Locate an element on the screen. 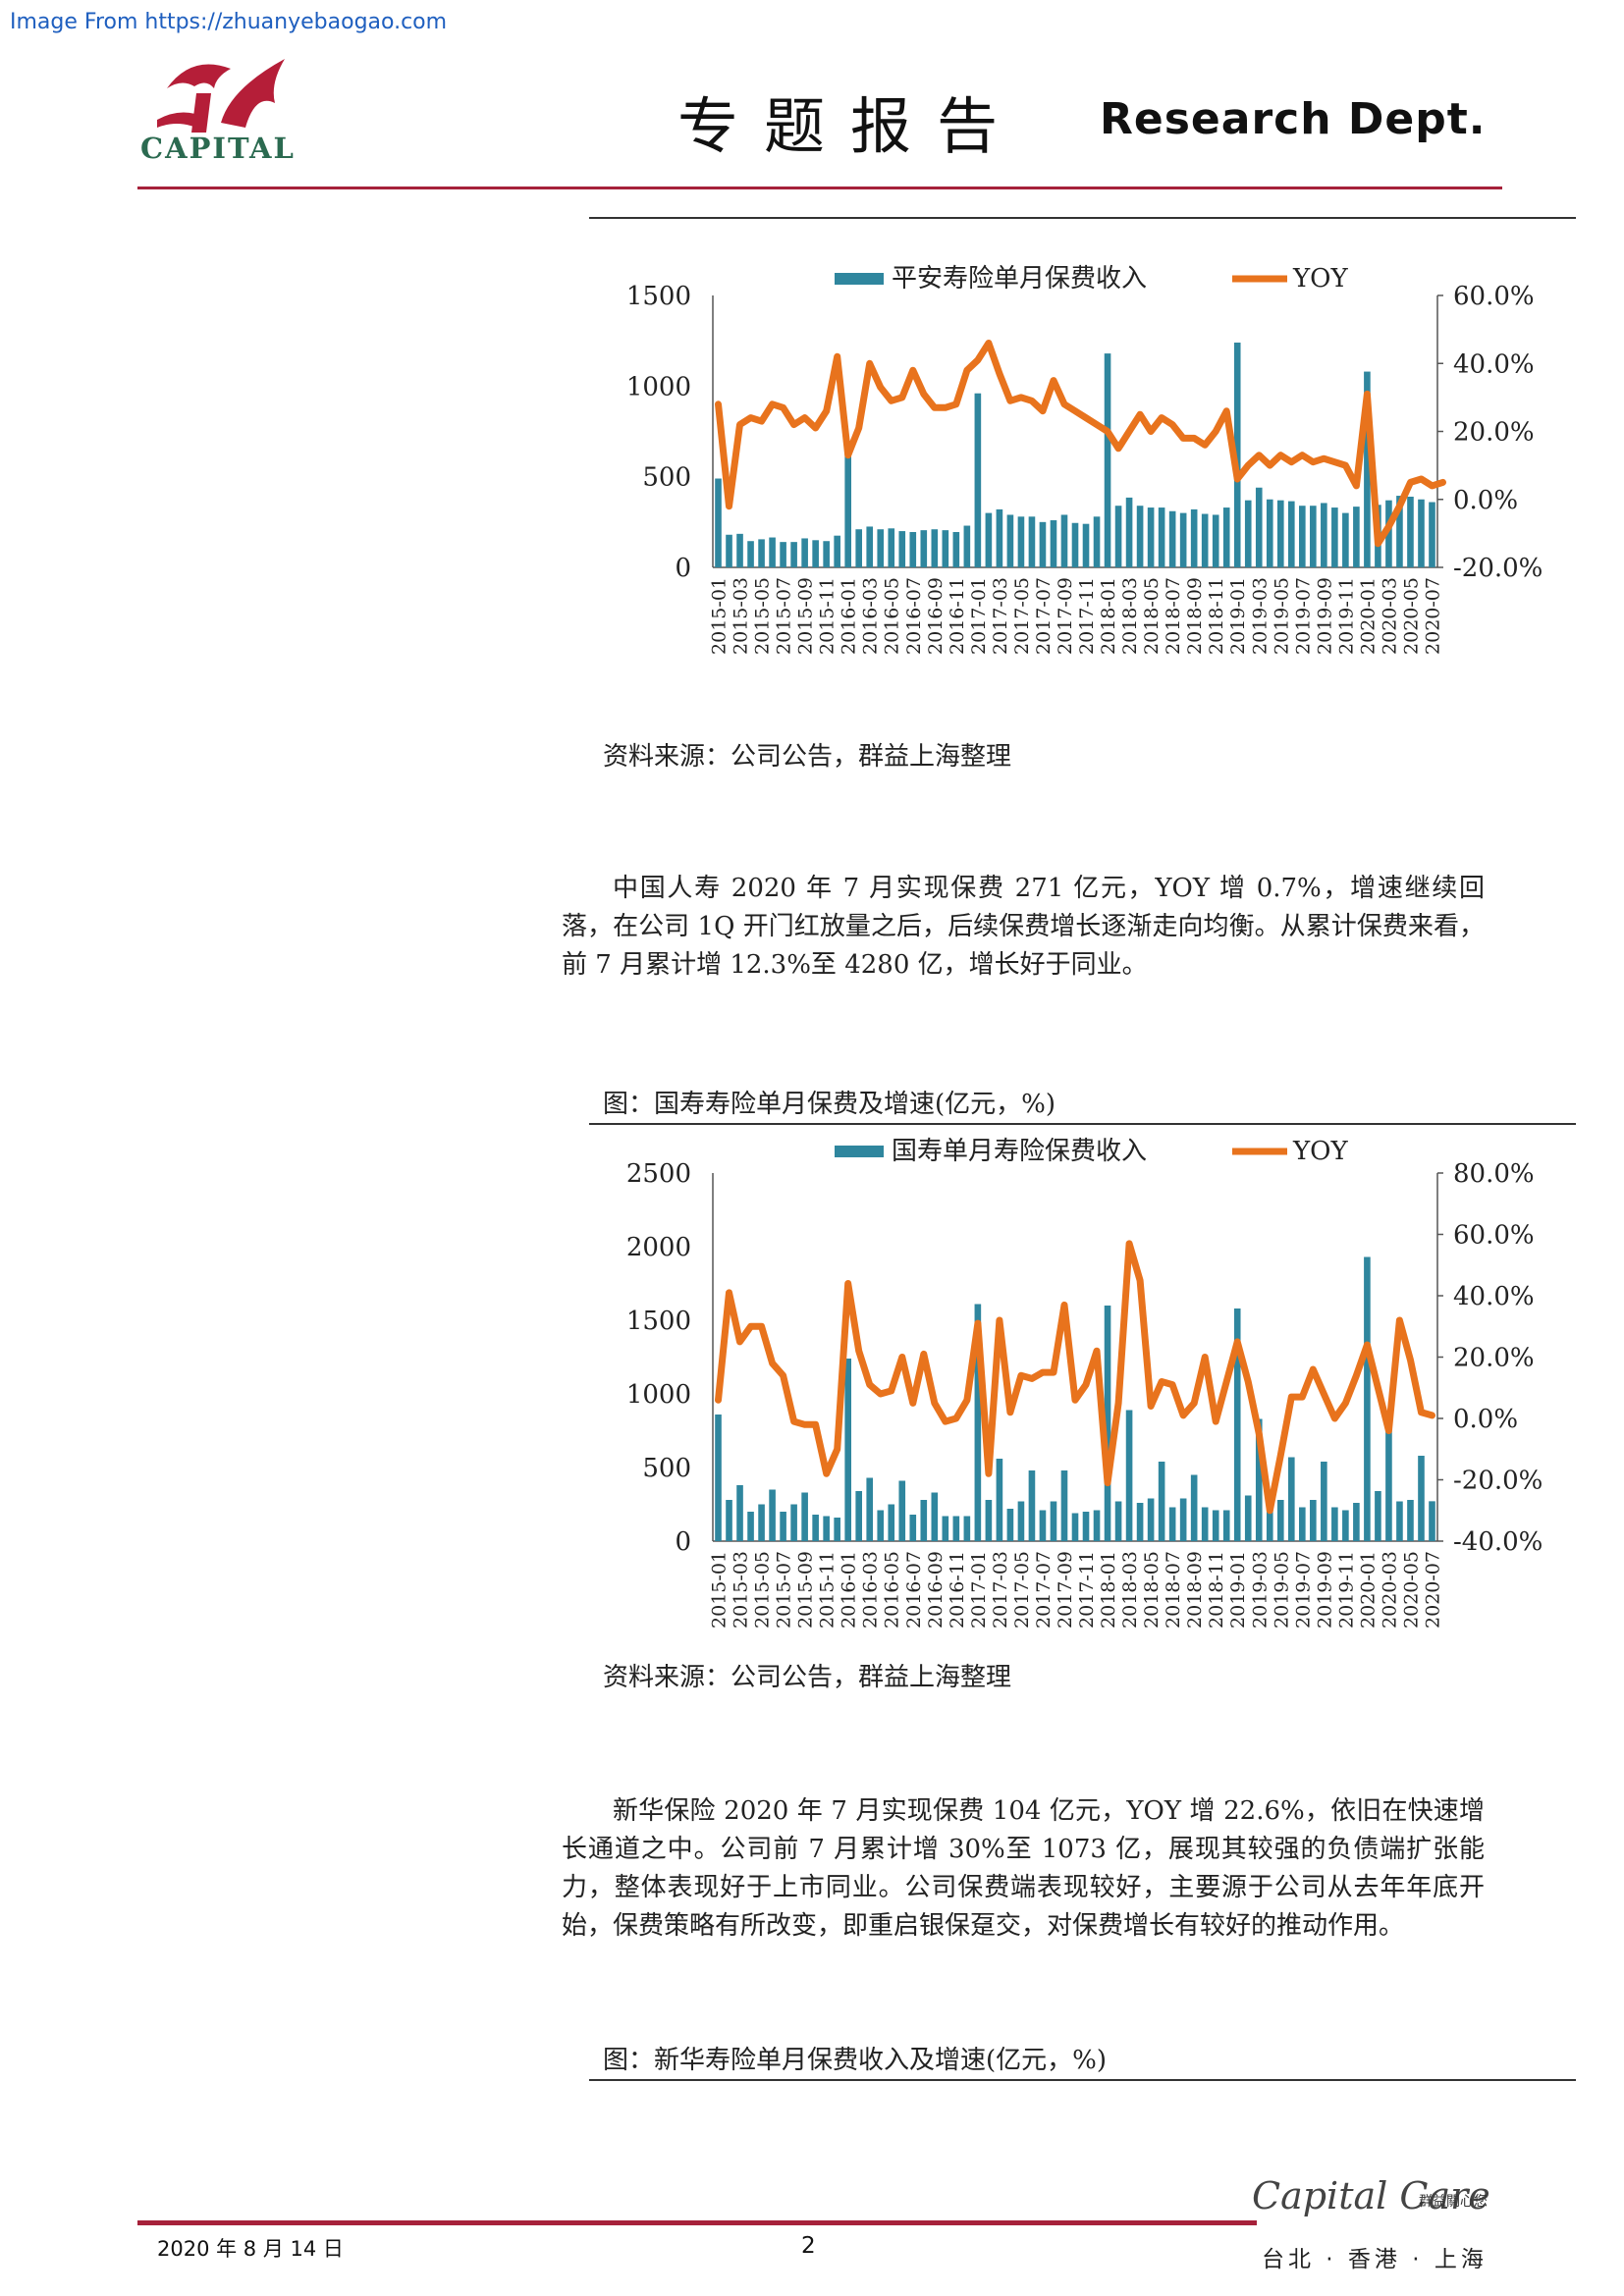 The image size is (1624, 2296). chart2-legend-bar-swatch is located at coordinates (859, 1151).